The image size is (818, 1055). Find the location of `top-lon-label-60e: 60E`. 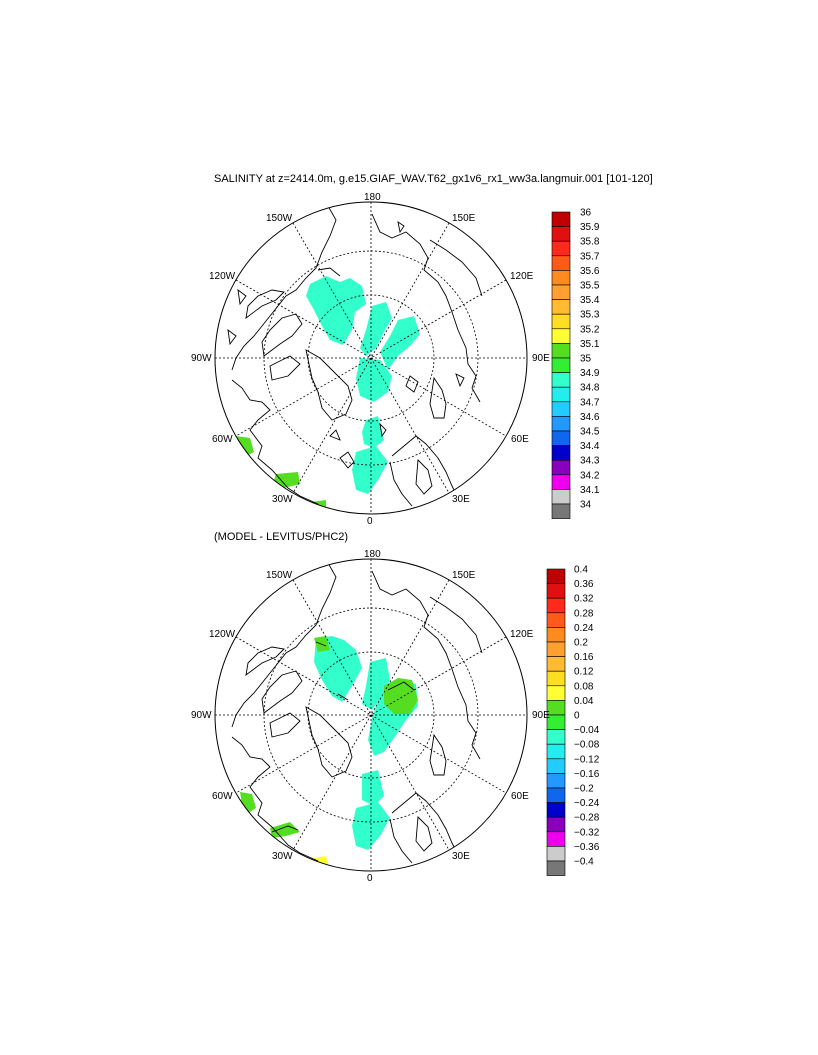

top-lon-label-60e: 60E is located at coordinates (520, 439).